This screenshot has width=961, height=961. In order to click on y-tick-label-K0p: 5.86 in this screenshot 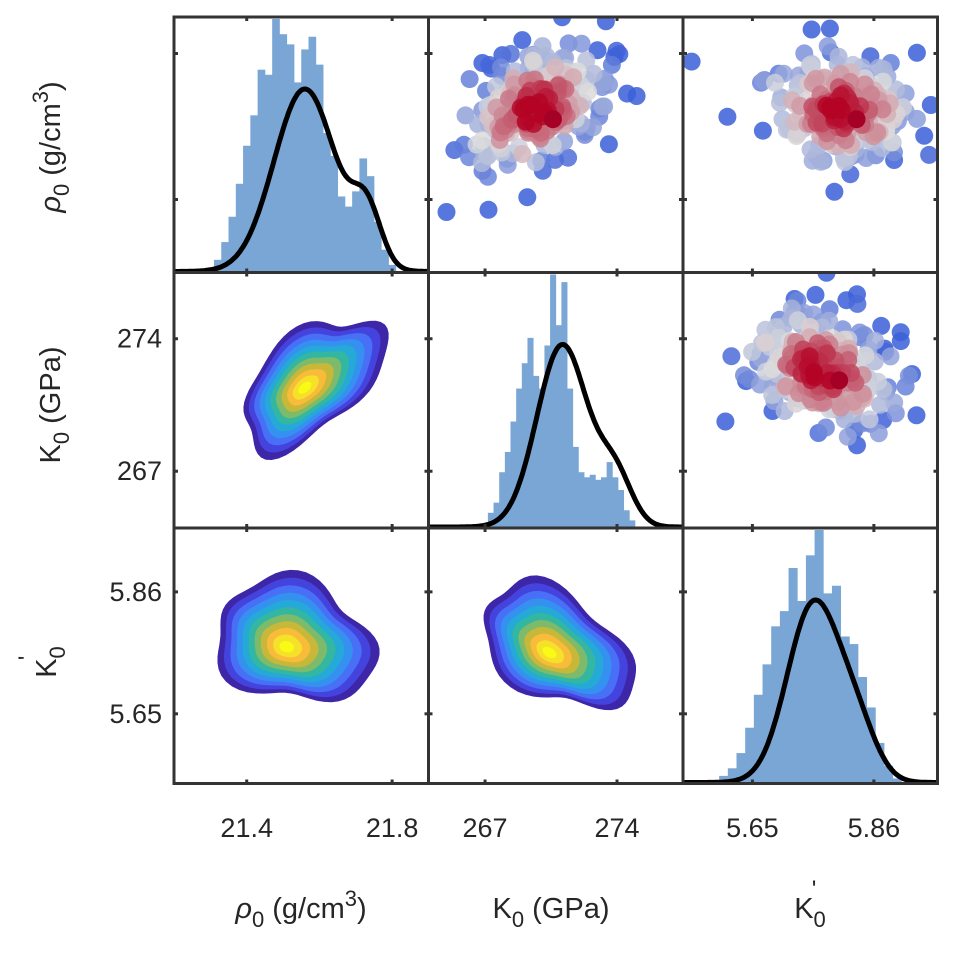, I will do `click(135, 592)`.